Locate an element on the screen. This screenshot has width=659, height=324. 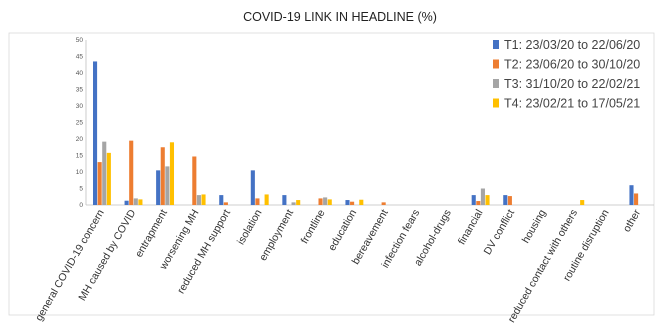
x-tick-label: MH caused by COVID is located at coordinates (107, 255).